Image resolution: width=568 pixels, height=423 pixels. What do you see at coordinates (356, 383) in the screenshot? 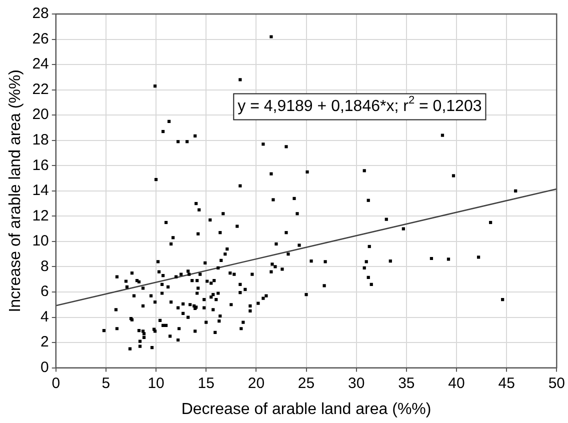
I see `x-tick-label: 30` at bounding box center [356, 383].